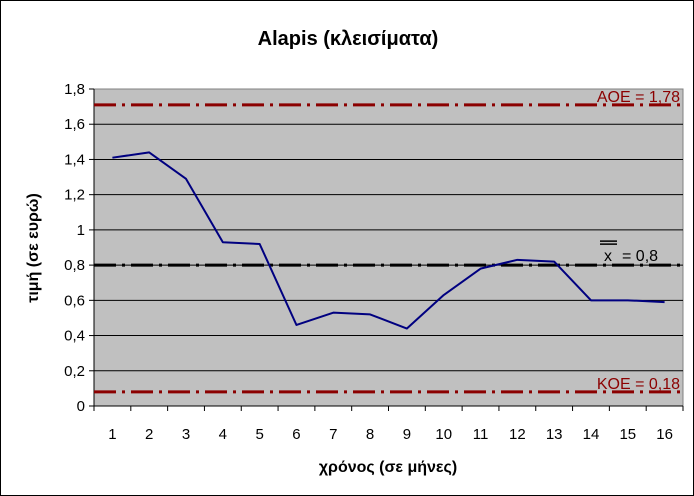 This screenshot has width=694, height=496. What do you see at coordinates (388, 424) in the screenshot?
I see `x-axis-ticks: 1 2 3 4 5 6 7 8 9 10 11 12 13 14 15 16` at bounding box center [388, 424].